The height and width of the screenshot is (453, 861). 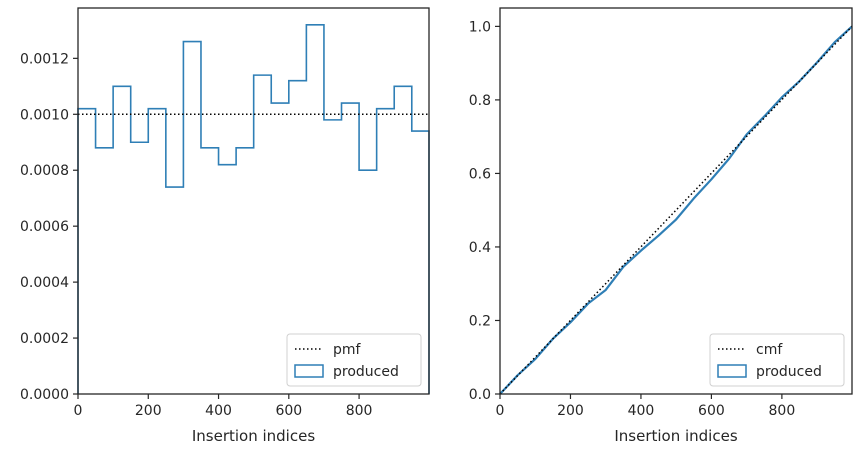 What do you see at coordinates (480, 248) in the screenshot?
I see `y-tick-label: 0.4` at bounding box center [480, 248].